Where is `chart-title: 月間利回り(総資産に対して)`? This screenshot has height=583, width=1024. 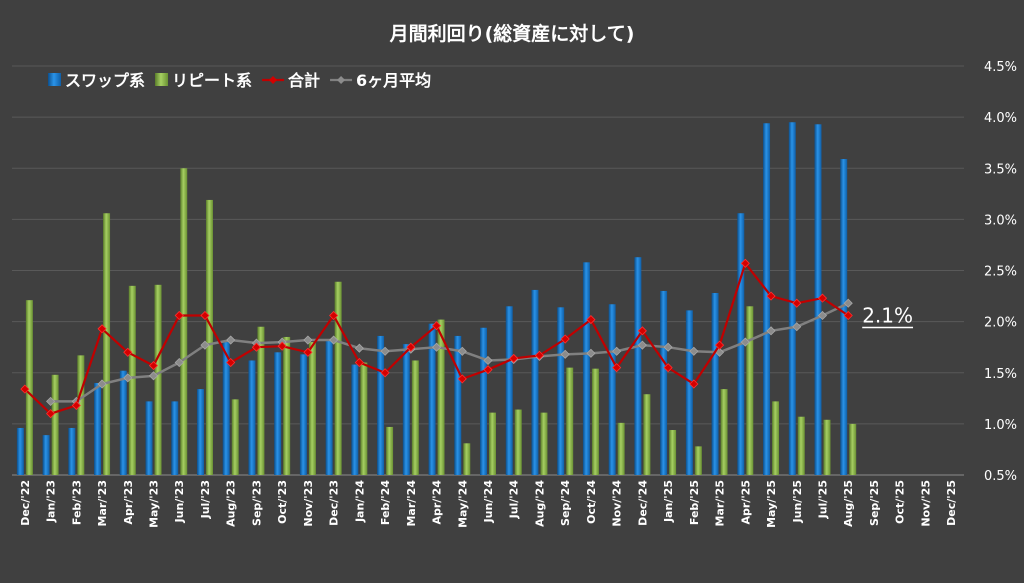
chart-title: 月間利回り(総資産に対して) is located at coordinates (512, 33).